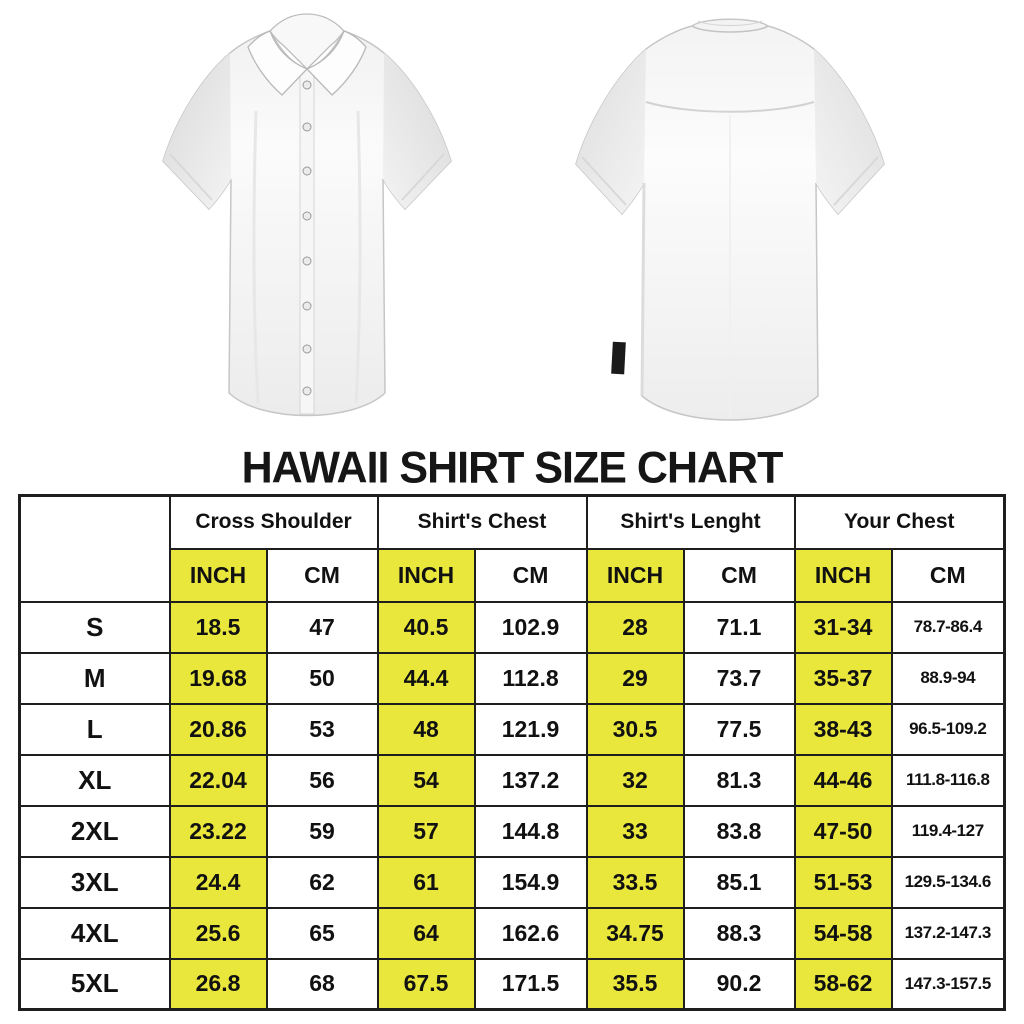  Describe the element at coordinates (94, 984) in the screenshot. I see `size-cell: 5XL` at that location.